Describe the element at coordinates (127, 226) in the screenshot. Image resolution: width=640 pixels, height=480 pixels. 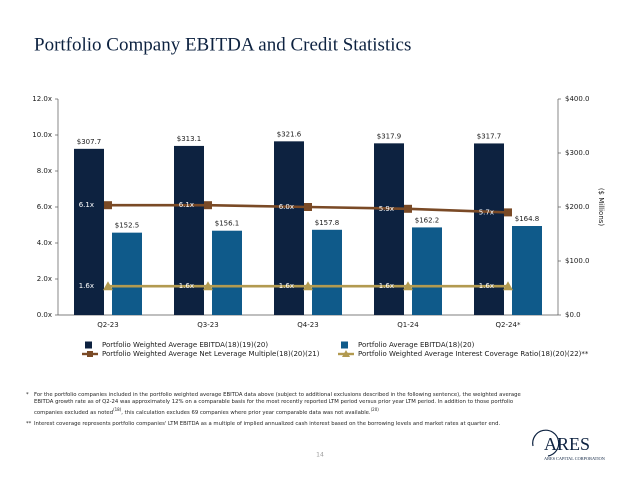
I see `bar-value-label: $152.5` at that location.